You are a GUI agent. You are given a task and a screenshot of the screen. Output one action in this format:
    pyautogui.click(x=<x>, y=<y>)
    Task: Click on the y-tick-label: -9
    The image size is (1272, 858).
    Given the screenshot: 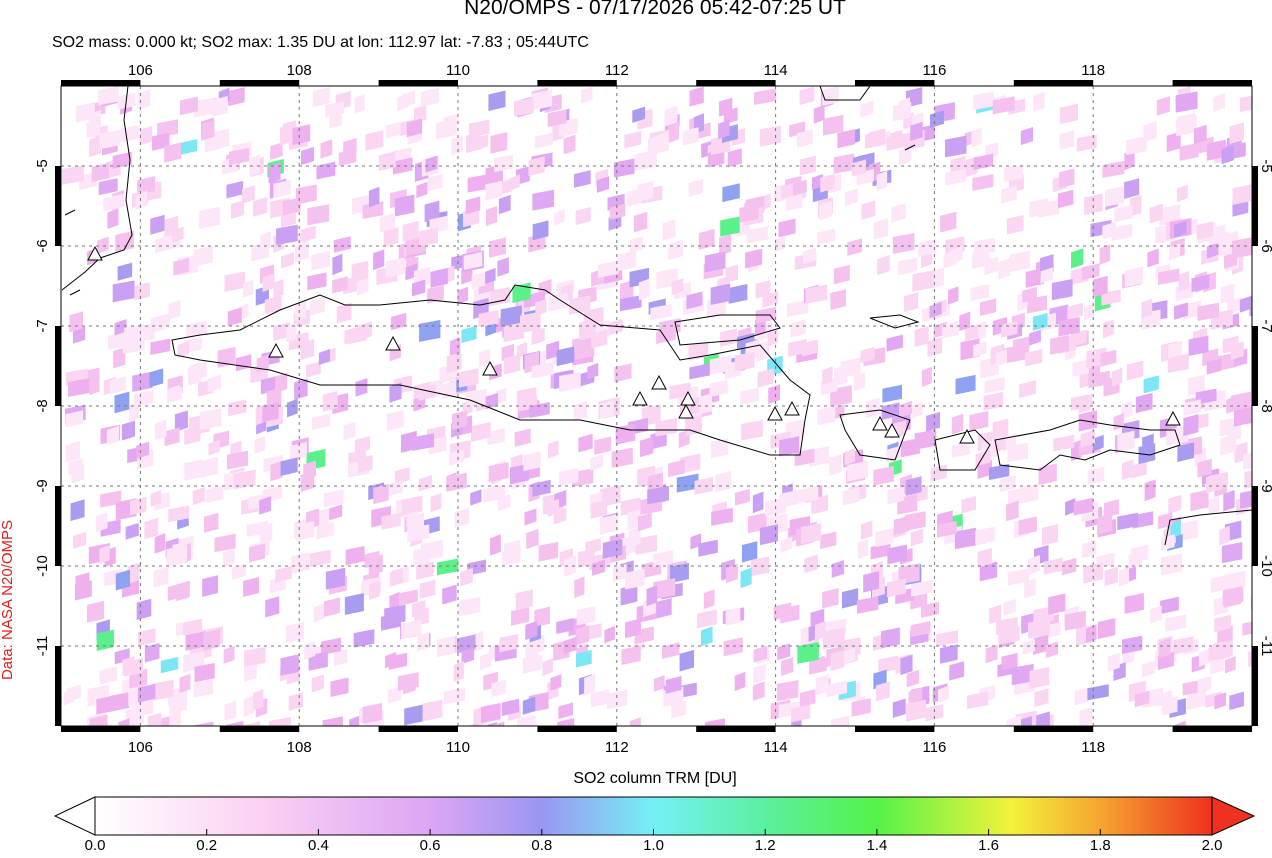 What is the action you would take?
    pyautogui.click(x=1265, y=485)
    